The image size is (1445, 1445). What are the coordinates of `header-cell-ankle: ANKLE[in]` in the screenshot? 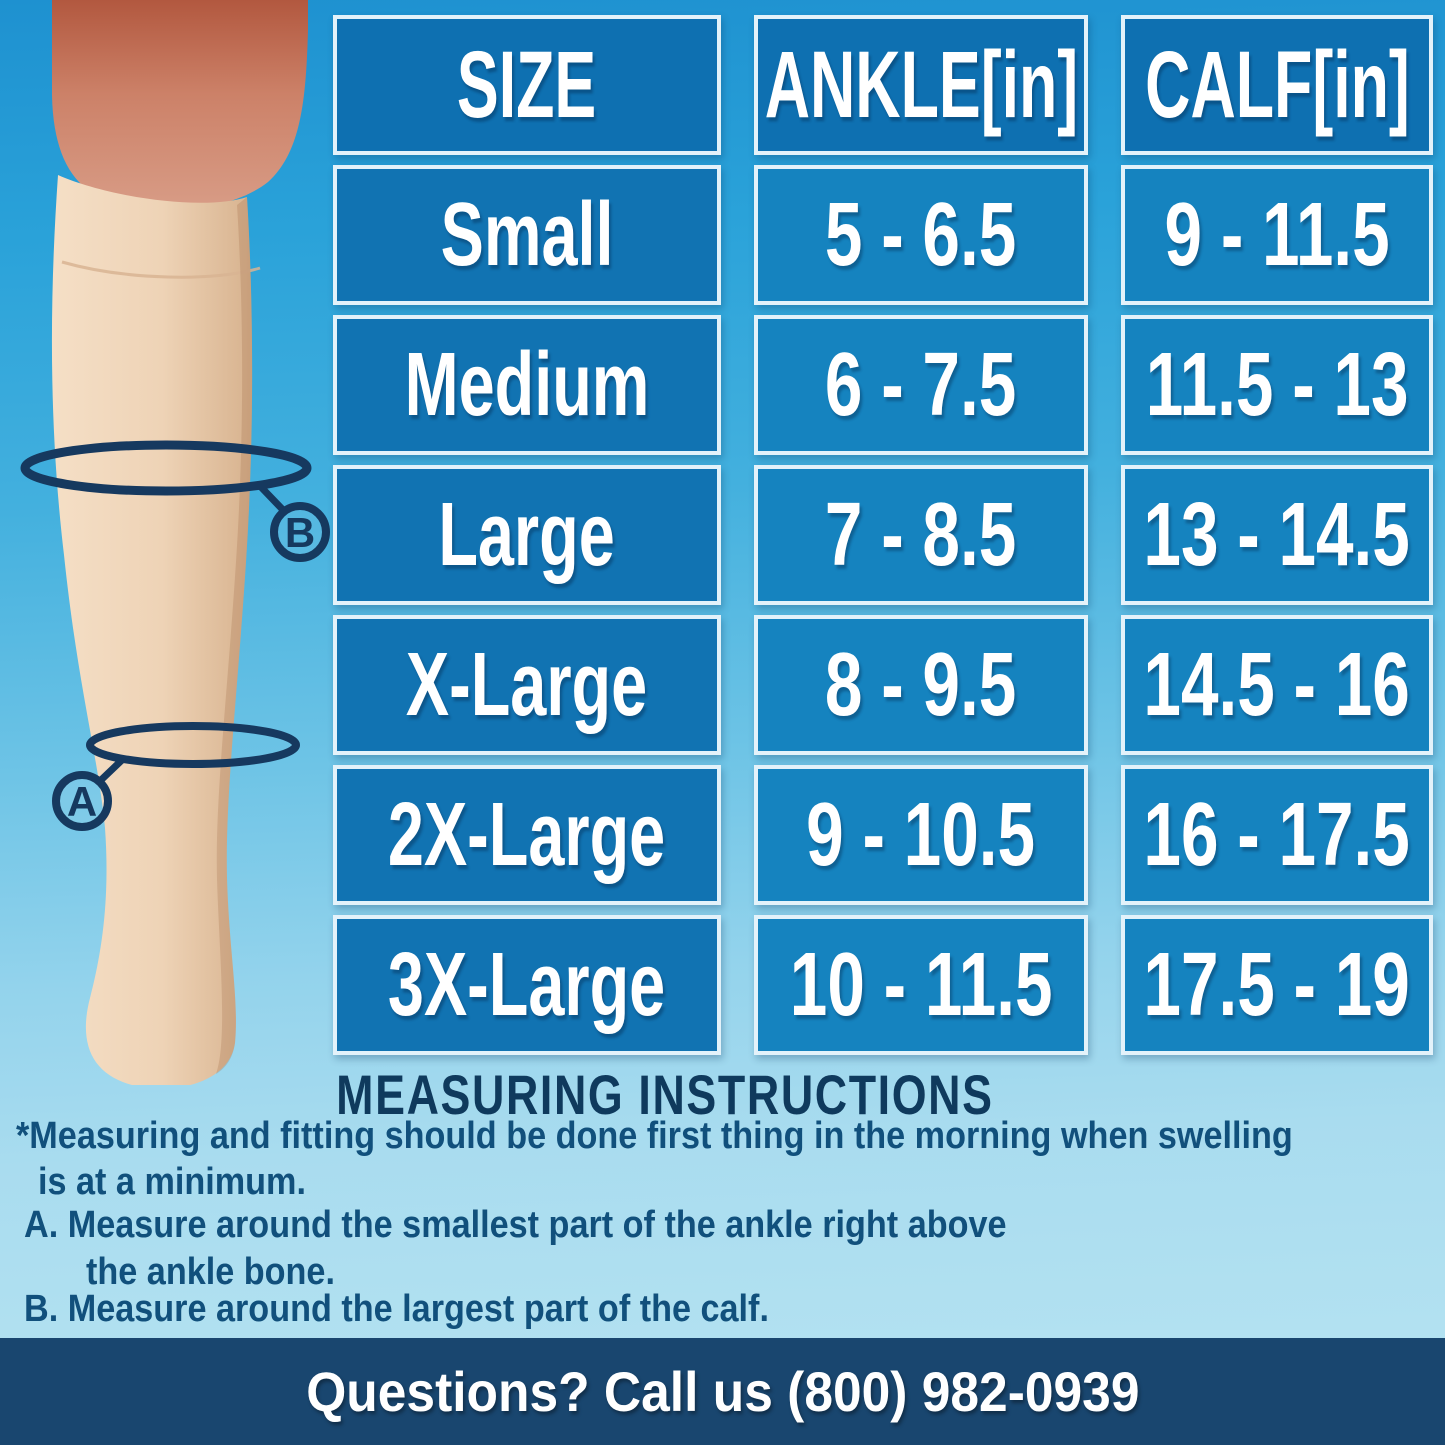 It's located at (921, 85).